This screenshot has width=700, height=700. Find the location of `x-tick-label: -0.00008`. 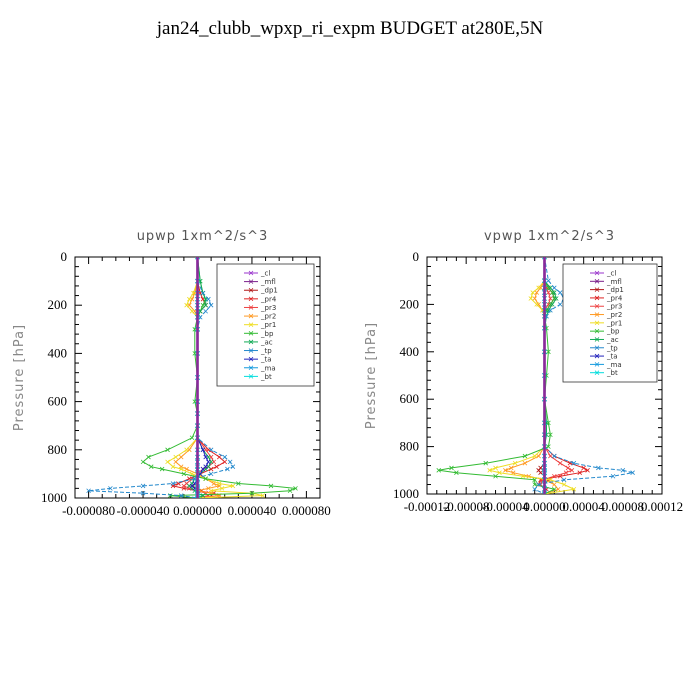

x-tick-label: -0.00008 is located at coordinates (466, 506).